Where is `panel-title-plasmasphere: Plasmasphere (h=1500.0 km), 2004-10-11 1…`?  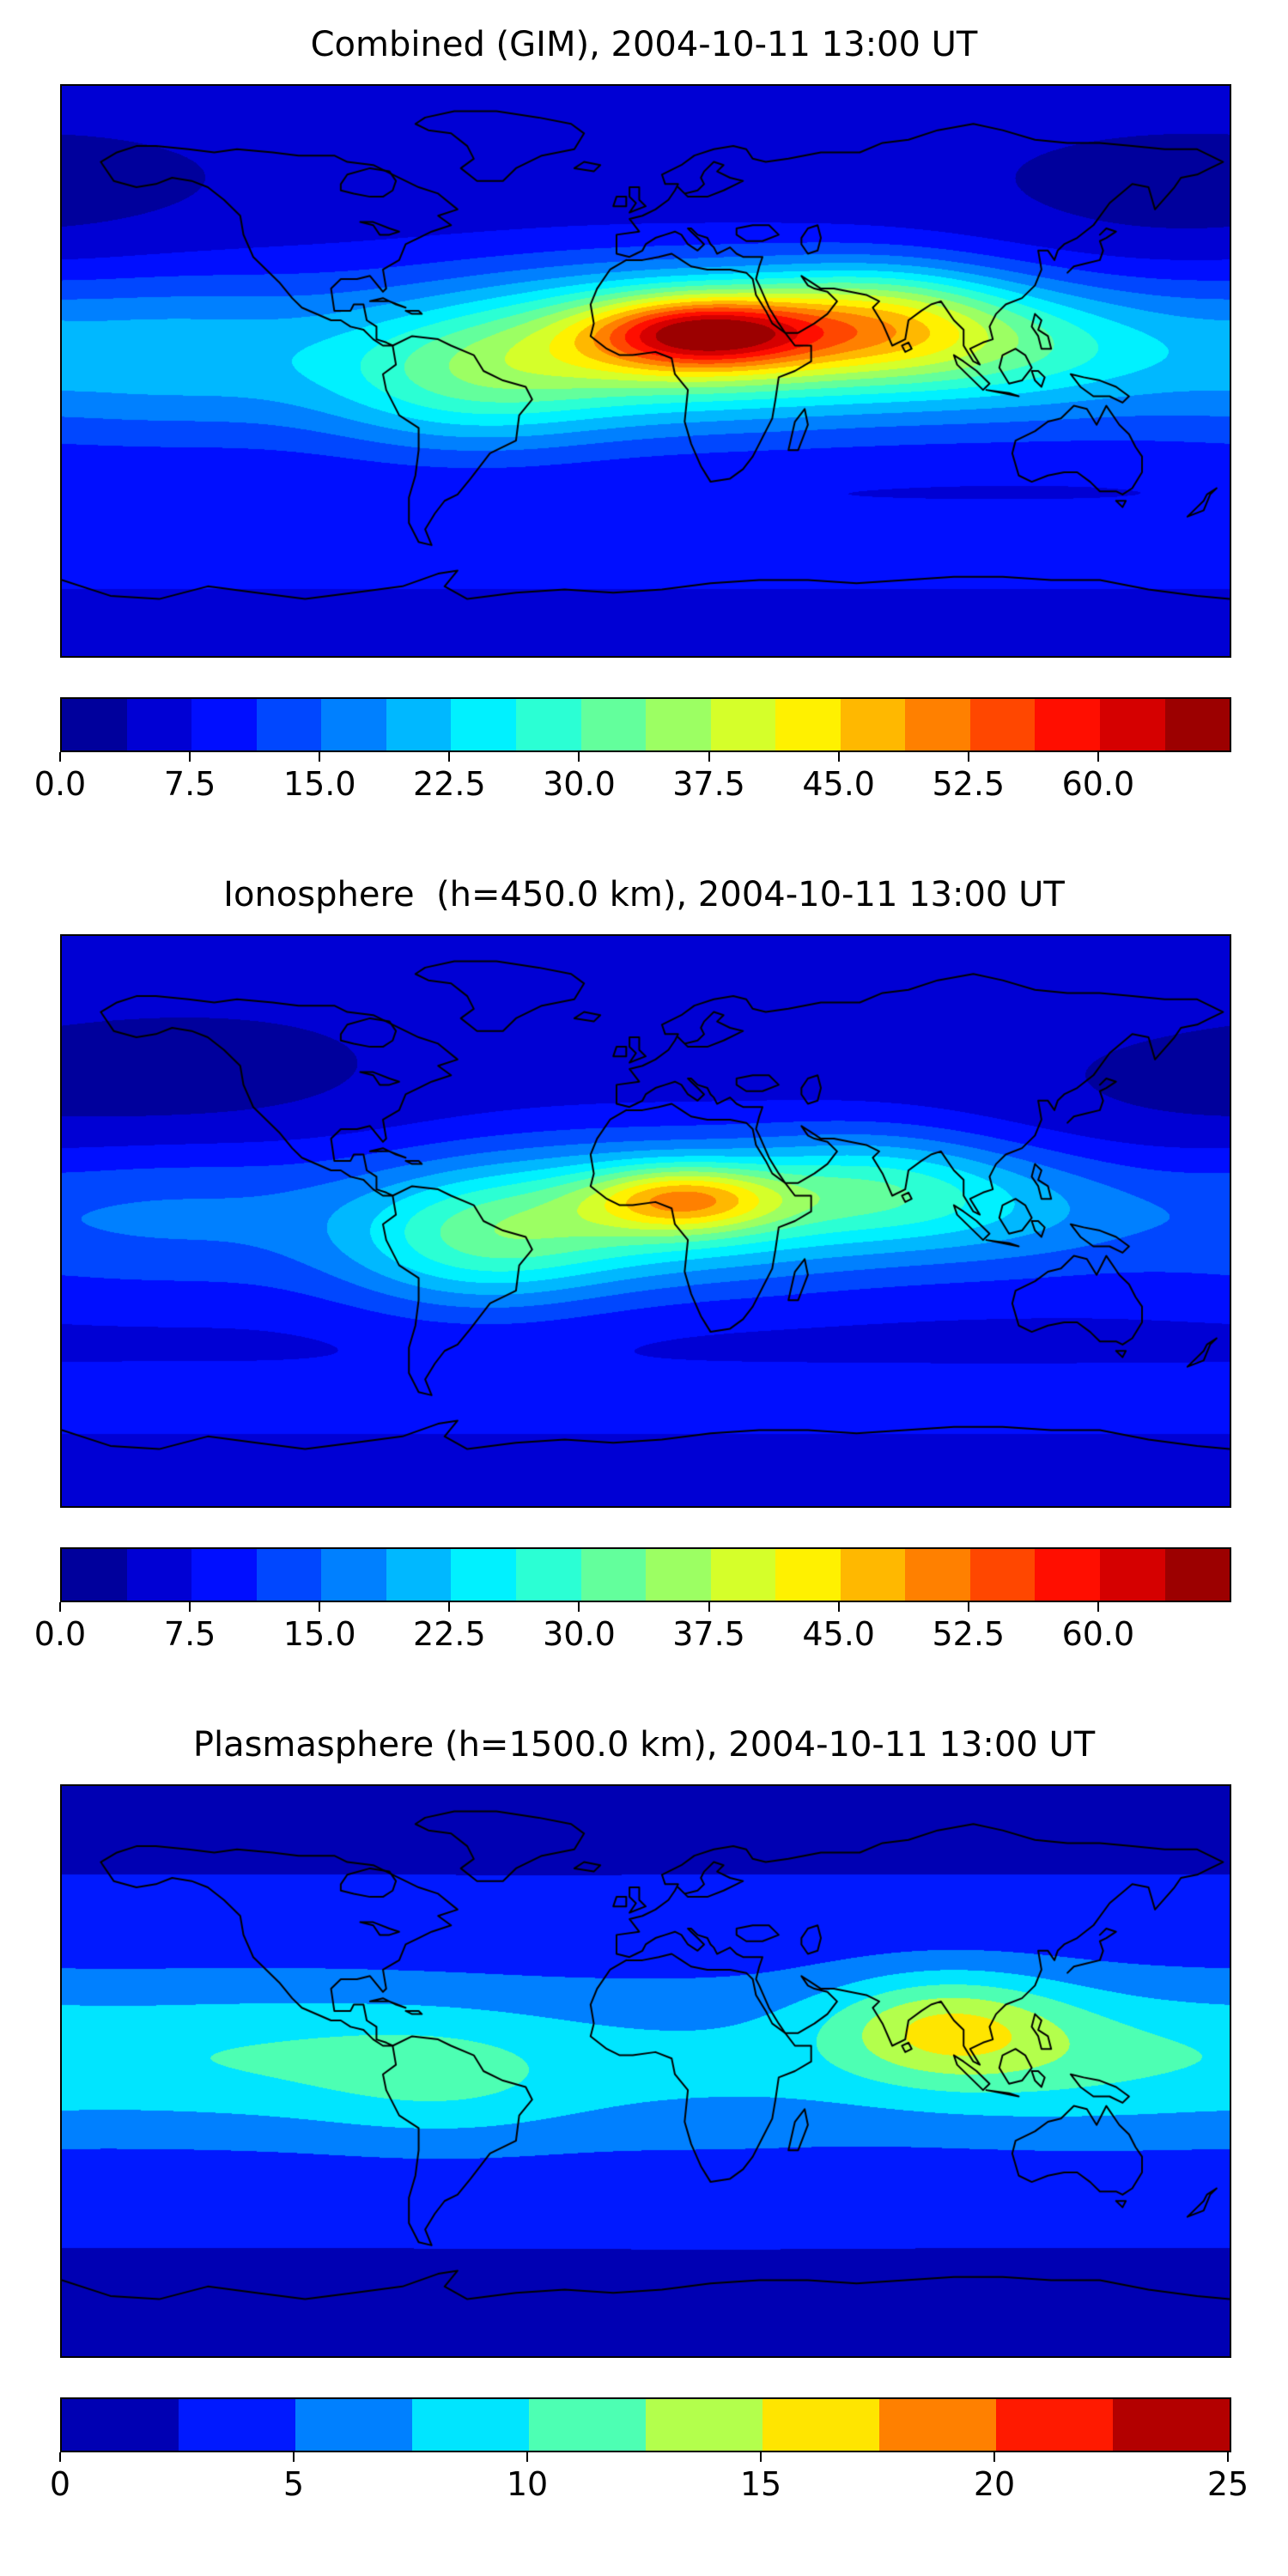
panel-title-plasmasphere: Plasmasphere (h=1500.0 km), 2004-10-11 1… is located at coordinates (644, 1745).